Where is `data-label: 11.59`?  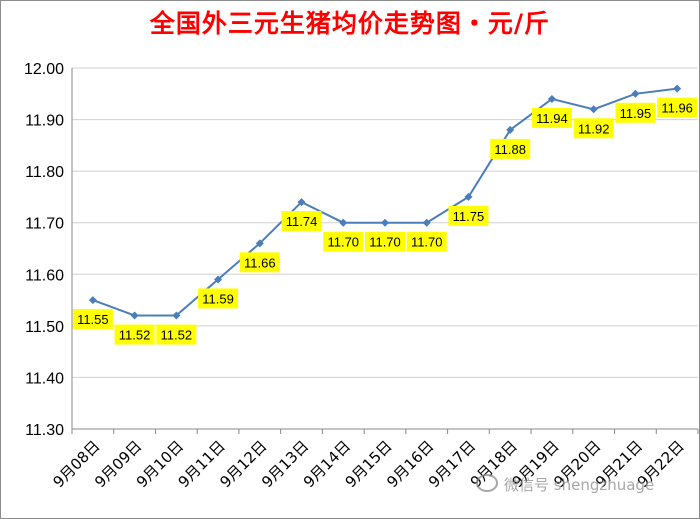
data-label: 11.59 is located at coordinates (218, 298).